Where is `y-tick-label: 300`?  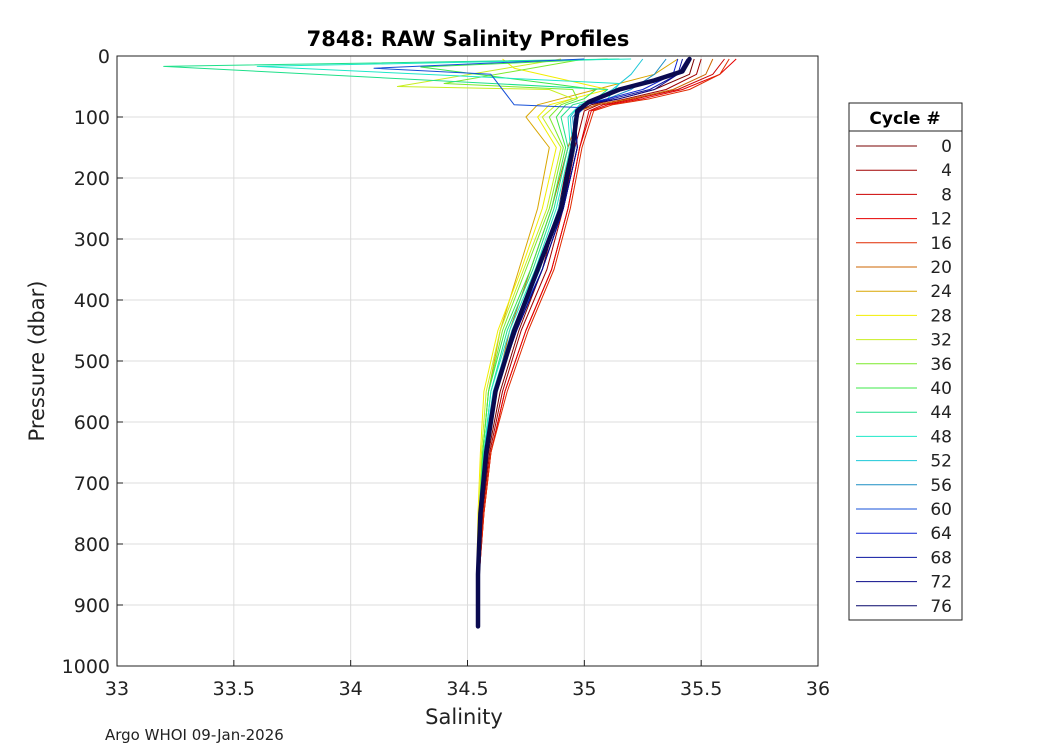 y-tick-label: 300 is located at coordinates (92, 240).